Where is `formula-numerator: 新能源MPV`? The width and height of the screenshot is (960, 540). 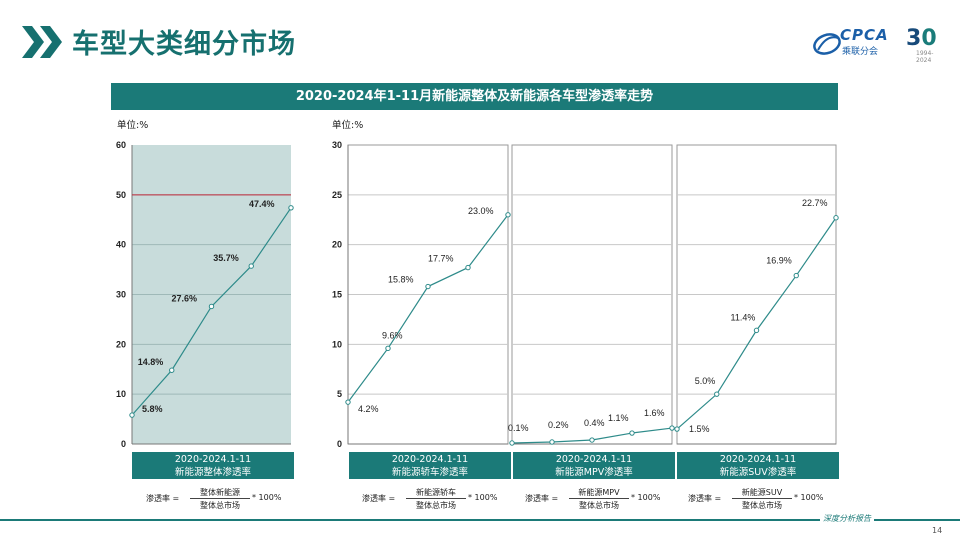 formula-numerator: 新能源MPV is located at coordinates (599, 492).